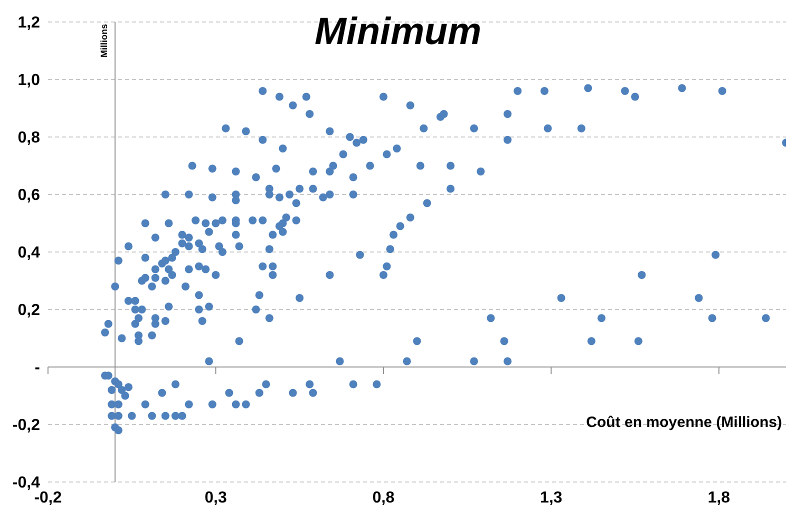 The height and width of the screenshot is (520, 788). Describe the element at coordinates (684, 422) in the screenshot. I see `x-axis-title: Coût en moyenne (Millions)` at that location.